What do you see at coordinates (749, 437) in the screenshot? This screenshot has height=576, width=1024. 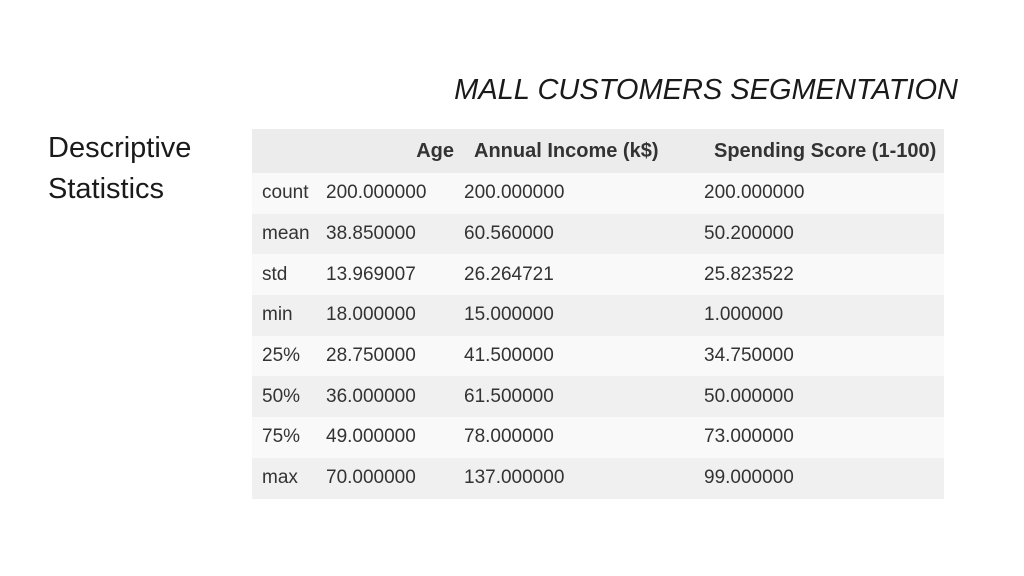 I see `cell-spending-score: 73.000000` at bounding box center [749, 437].